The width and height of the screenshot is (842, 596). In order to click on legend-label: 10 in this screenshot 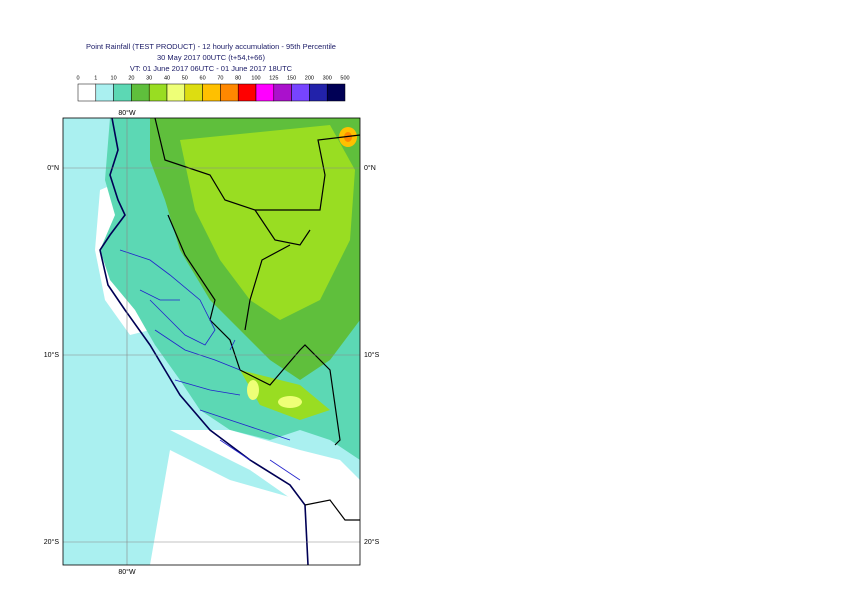, I will do `click(114, 78)`.